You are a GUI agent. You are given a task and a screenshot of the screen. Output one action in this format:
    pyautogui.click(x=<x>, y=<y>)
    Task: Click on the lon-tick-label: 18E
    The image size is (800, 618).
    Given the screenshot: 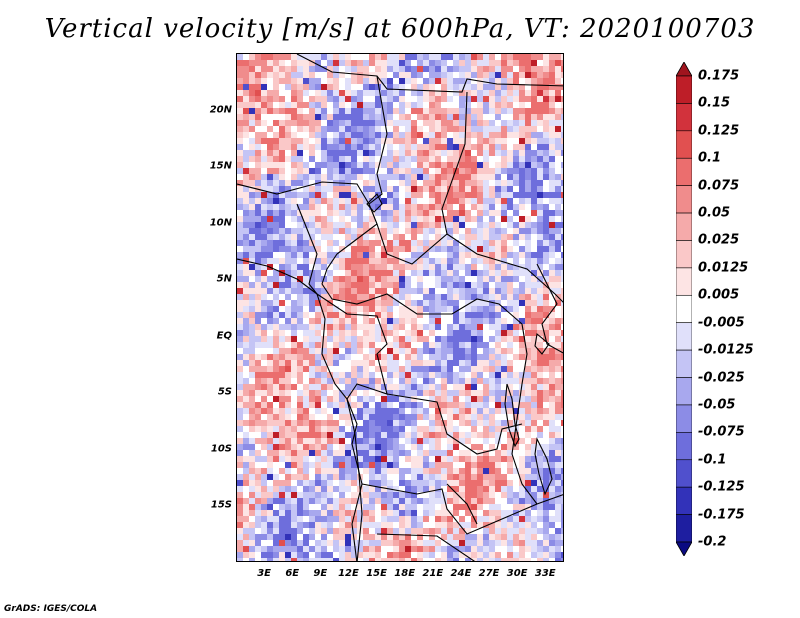 What is the action you would take?
    pyautogui.click(x=405, y=573)
    